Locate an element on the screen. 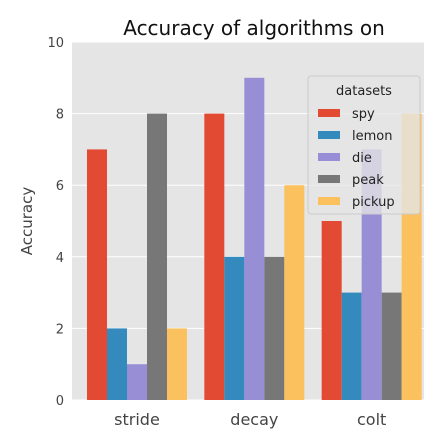  y-tick-labels: 0 2 4 6 8 10 is located at coordinates (55, 222).